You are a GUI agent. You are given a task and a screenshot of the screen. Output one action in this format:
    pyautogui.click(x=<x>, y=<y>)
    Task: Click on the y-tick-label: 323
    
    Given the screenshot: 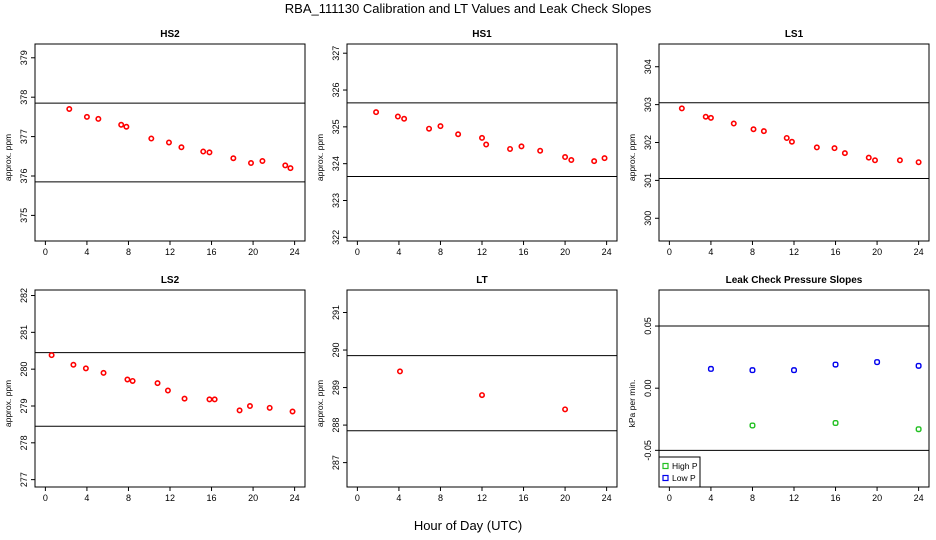 What is the action you would take?
    pyautogui.click(x=336, y=200)
    